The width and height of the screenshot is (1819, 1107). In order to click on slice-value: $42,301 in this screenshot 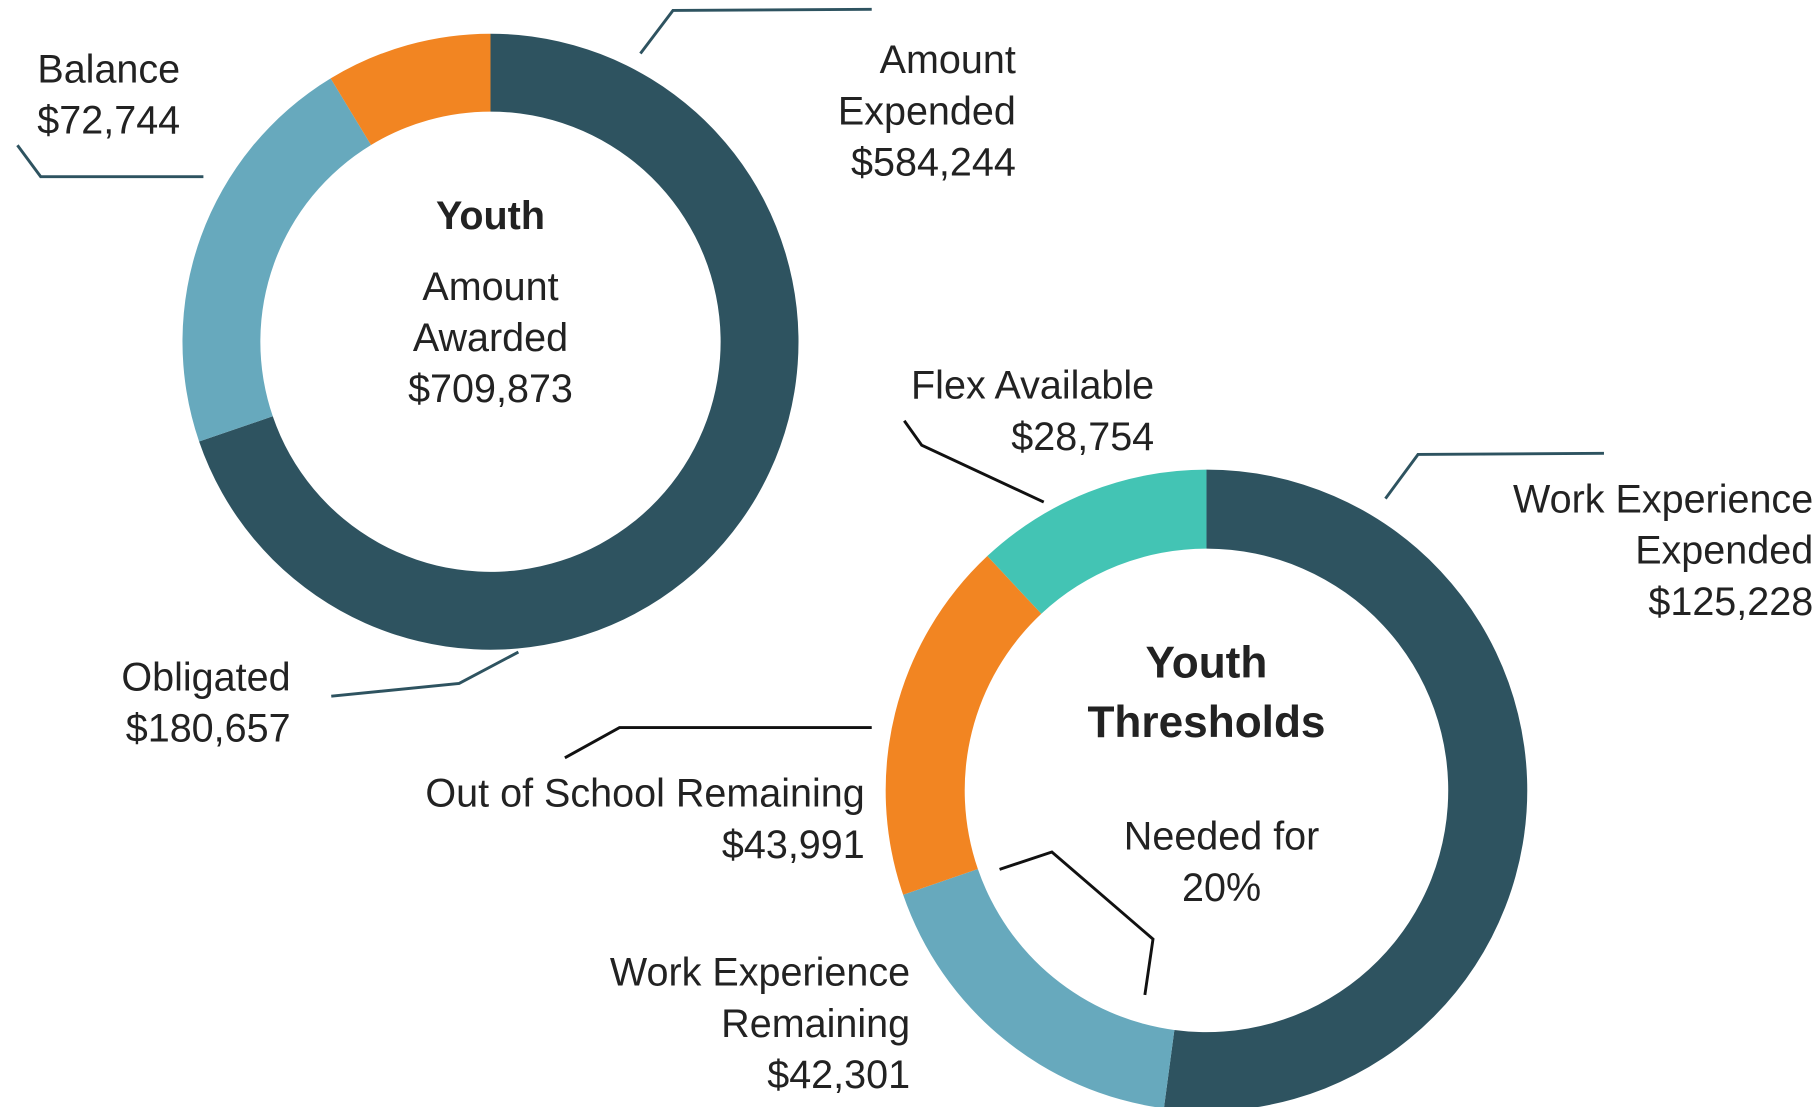, I will do `click(839, 1075)`.